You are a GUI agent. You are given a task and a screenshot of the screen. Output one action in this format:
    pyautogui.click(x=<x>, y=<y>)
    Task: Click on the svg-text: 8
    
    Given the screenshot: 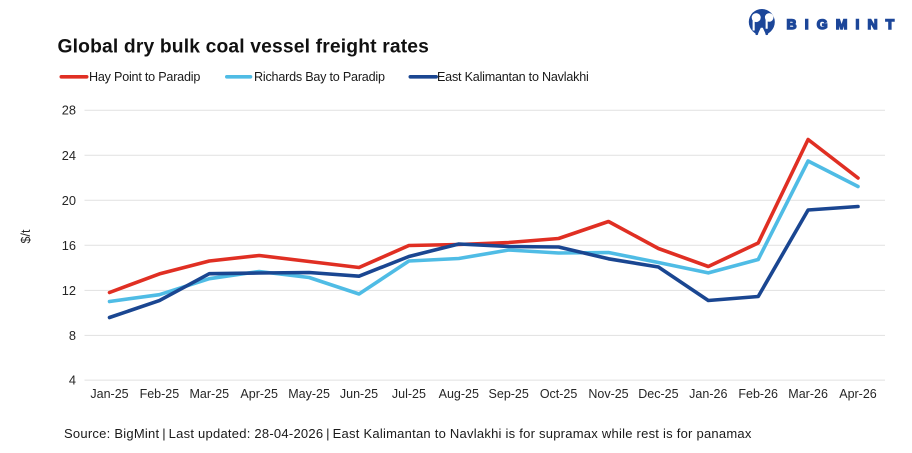 What is the action you would take?
    pyautogui.click(x=72, y=335)
    